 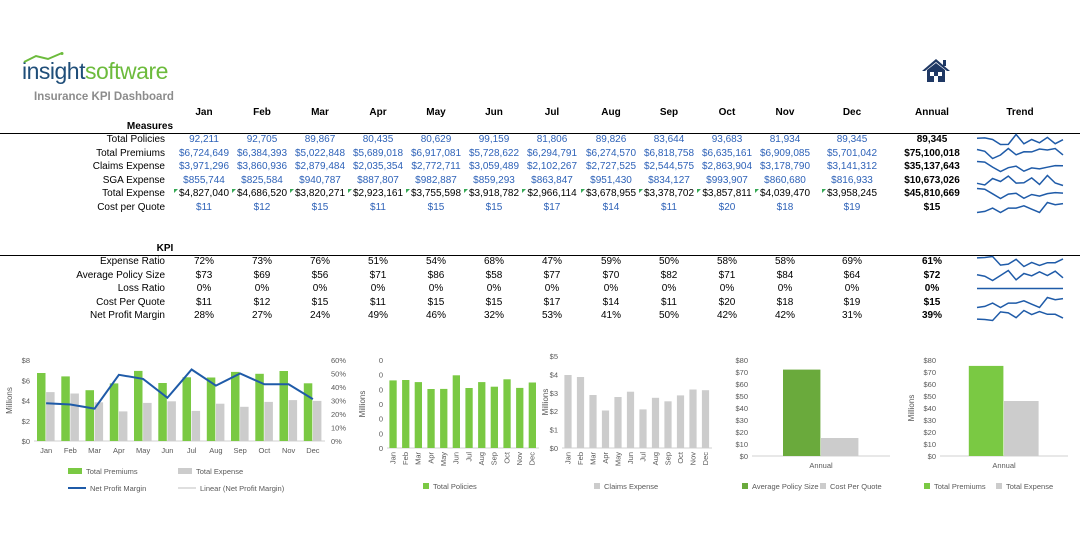 What do you see at coordinates (785, 194) in the screenshot?
I see `measure-value: $4,039,470` at bounding box center [785, 194].